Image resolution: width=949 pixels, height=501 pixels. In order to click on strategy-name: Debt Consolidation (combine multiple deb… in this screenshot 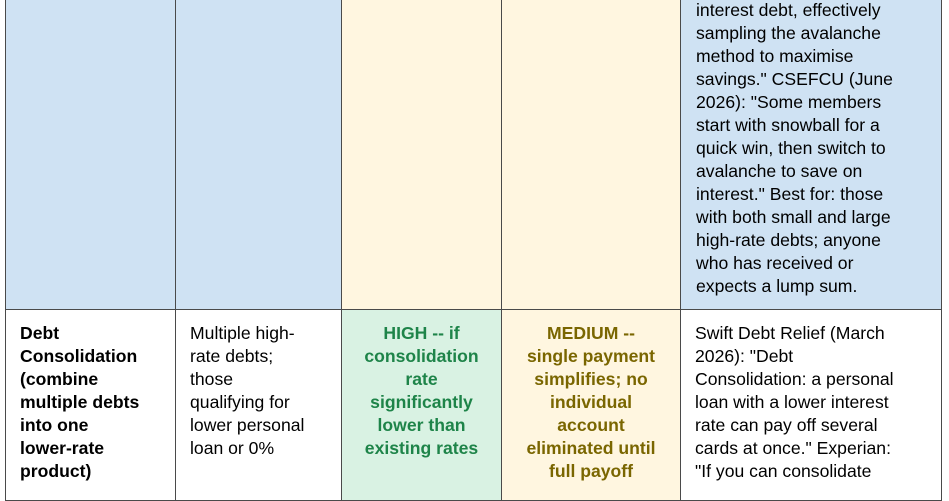, I will do `click(80, 402)`.